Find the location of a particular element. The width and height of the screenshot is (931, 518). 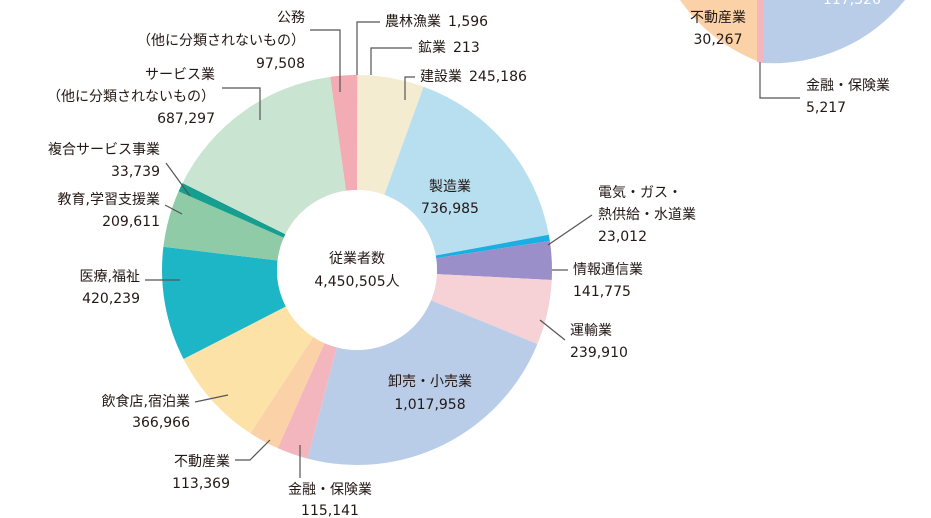

segment-label: 医療,福祉 is located at coordinates (110, 276).